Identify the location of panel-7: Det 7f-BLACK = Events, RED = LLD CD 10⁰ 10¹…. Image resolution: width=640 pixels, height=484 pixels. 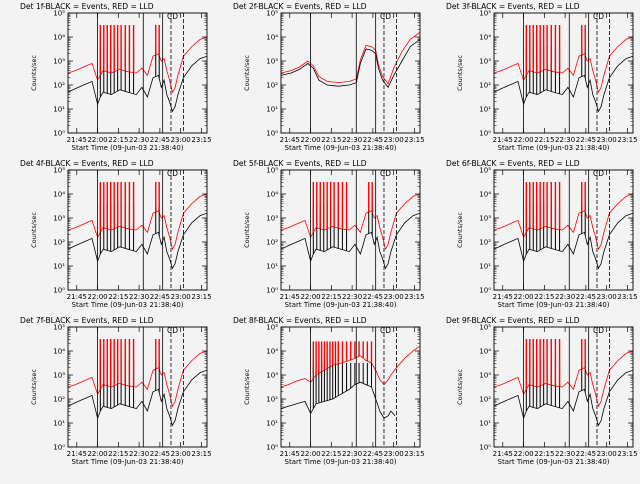
(116, 391).